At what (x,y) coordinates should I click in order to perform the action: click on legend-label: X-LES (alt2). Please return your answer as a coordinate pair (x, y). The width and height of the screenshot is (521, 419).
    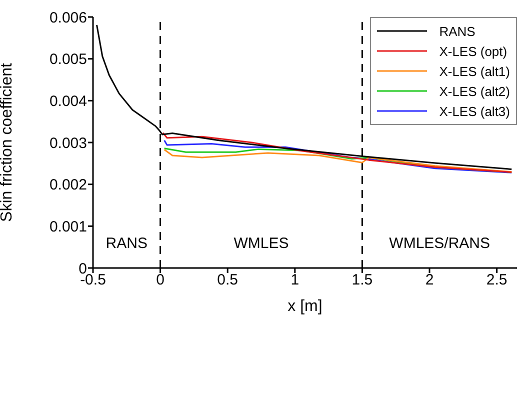
    Looking at the image, I should click on (474, 91).